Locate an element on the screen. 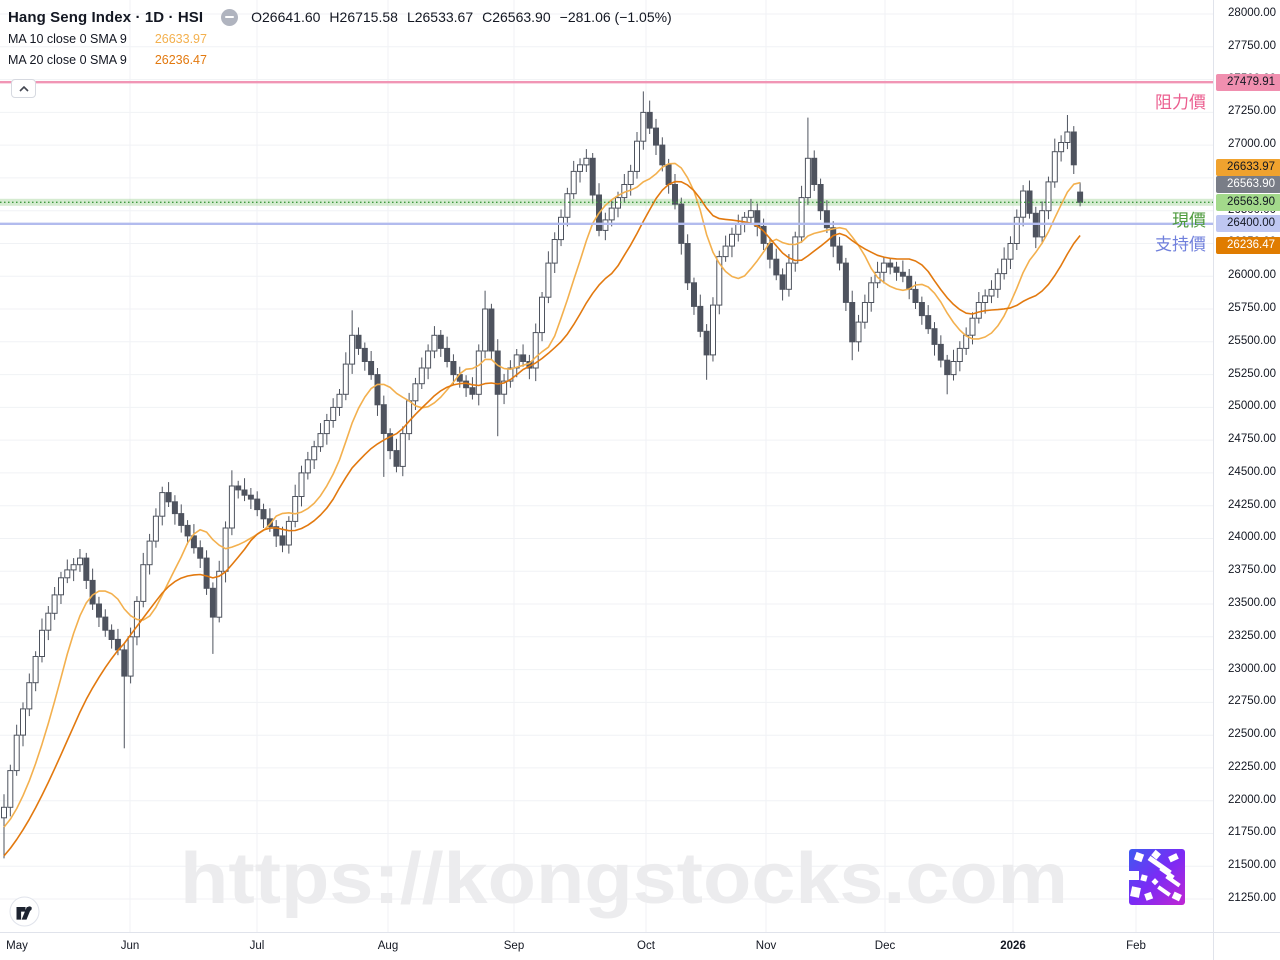  time-tick-Aug: Aug is located at coordinates (388, 946).